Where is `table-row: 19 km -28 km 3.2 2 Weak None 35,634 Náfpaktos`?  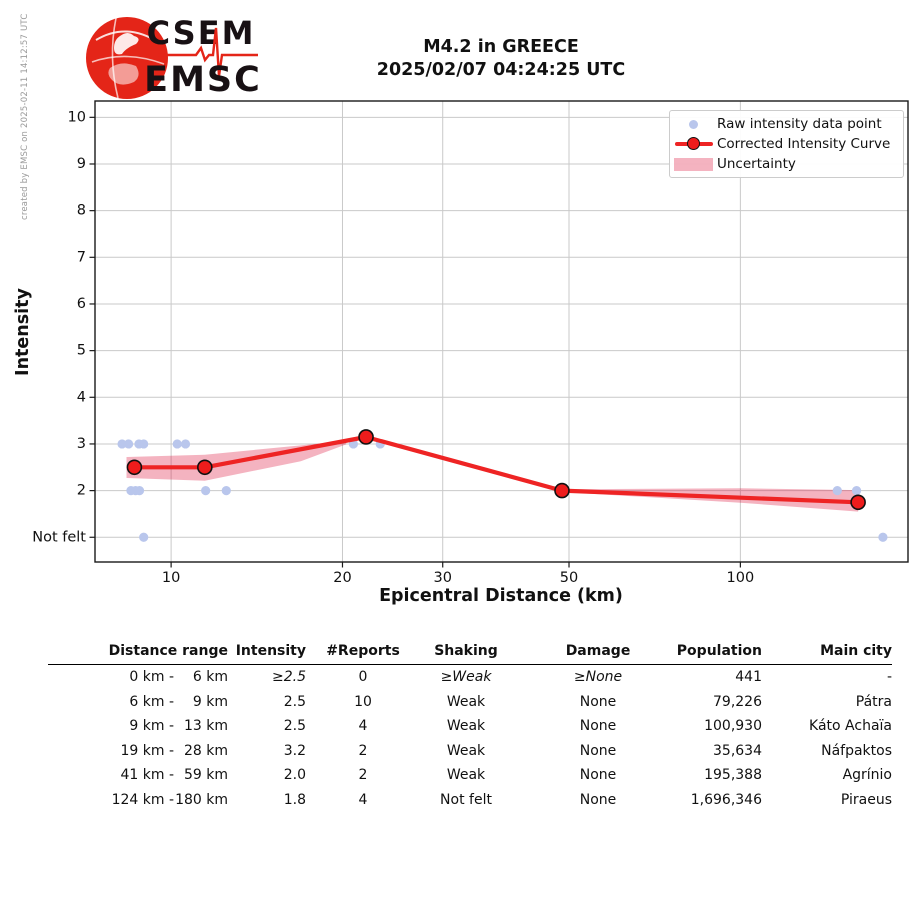
table-row: 19 km -28 km 3.2 2 Weak None 35,634 Náfpaktos is located at coordinates (470, 751).